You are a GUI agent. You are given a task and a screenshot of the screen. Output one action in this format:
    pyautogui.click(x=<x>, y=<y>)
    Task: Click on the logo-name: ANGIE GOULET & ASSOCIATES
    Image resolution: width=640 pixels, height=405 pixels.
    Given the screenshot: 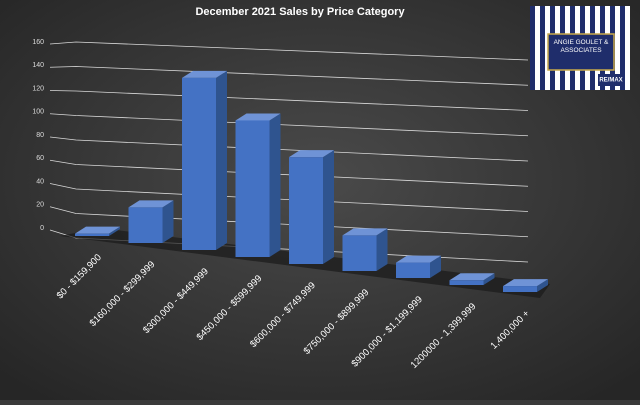 What is the action you would take?
    pyautogui.click(x=581, y=46)
    